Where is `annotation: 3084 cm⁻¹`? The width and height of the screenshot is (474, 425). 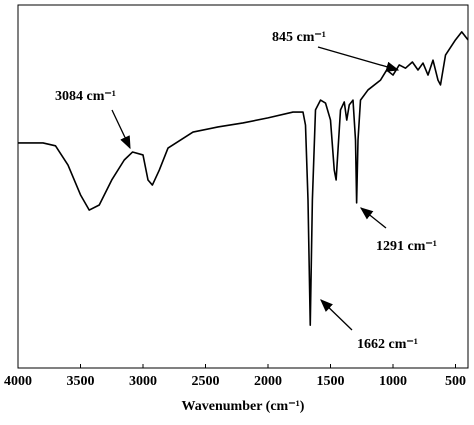
annotation: 3084 cm⁻¹ is located at coordinates (85, 96).